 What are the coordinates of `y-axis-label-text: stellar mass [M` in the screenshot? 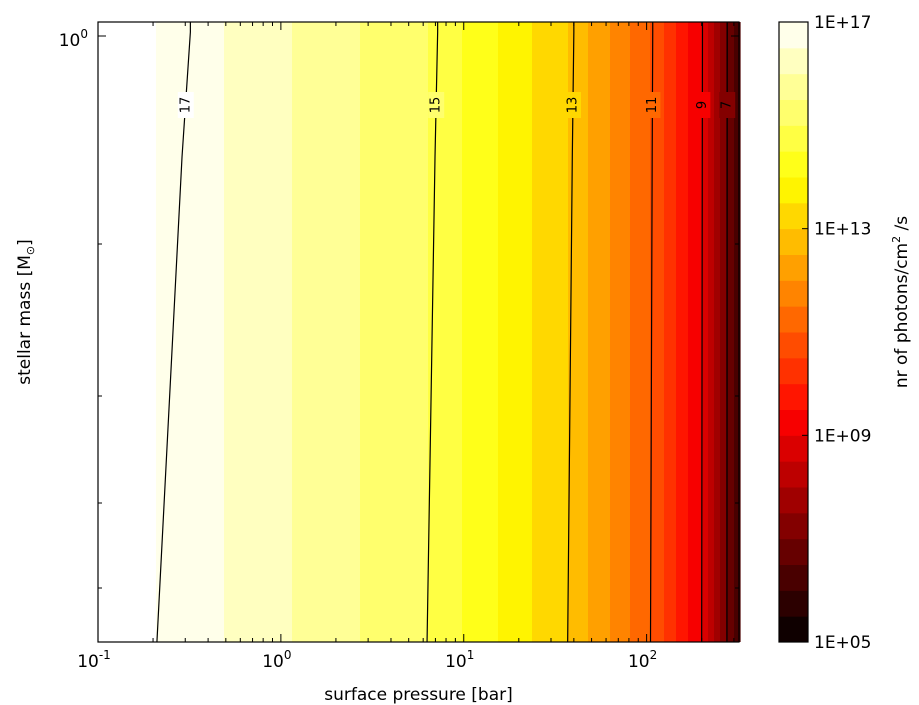 It's located at (25, 320).